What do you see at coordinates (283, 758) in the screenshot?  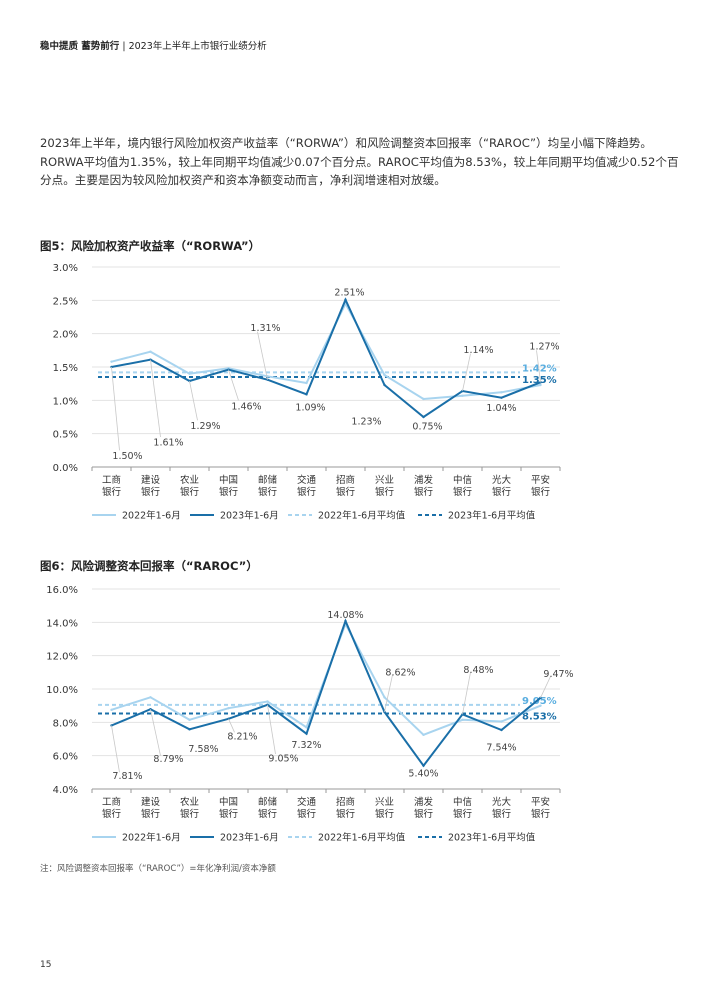 I see `raroc-data-label: 9.05%` at bounding box center [283, 758].